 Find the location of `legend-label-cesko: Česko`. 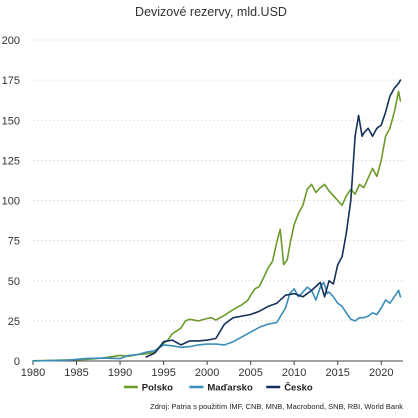

legend-label-cesko: Česko is located at coordinates (298, 388).